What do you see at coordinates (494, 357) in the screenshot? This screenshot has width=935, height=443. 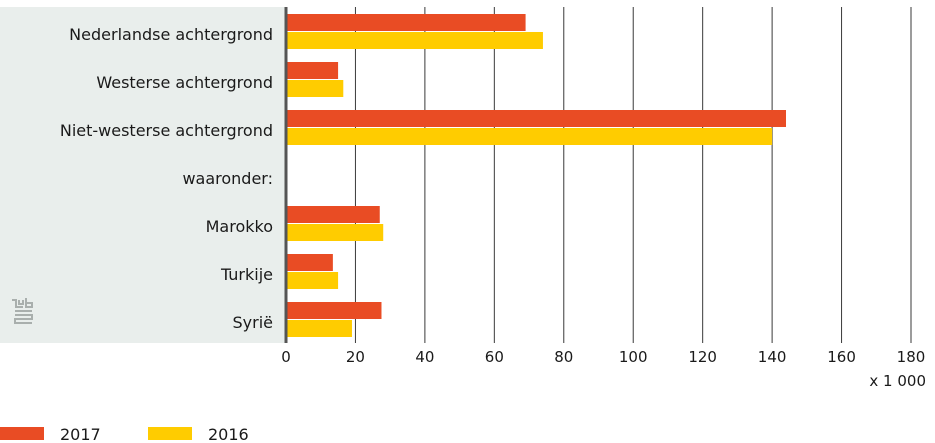 I see `x-tick-label: 60` at bounding box center [494, 357].